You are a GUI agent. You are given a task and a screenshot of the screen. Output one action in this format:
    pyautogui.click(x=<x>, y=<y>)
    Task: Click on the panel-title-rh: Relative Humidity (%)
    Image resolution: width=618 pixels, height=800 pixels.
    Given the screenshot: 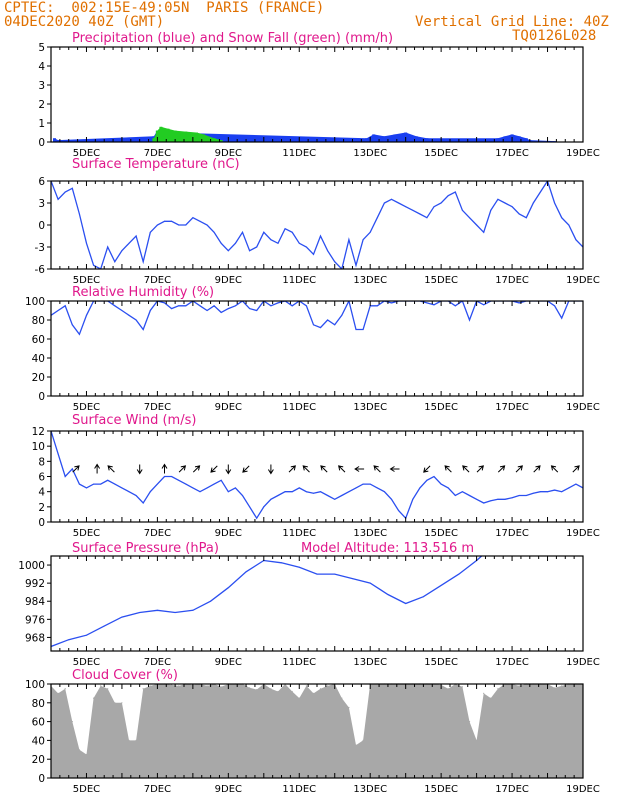 What is the action you would take?
    pyautogui.click(x=143, y=292)
    